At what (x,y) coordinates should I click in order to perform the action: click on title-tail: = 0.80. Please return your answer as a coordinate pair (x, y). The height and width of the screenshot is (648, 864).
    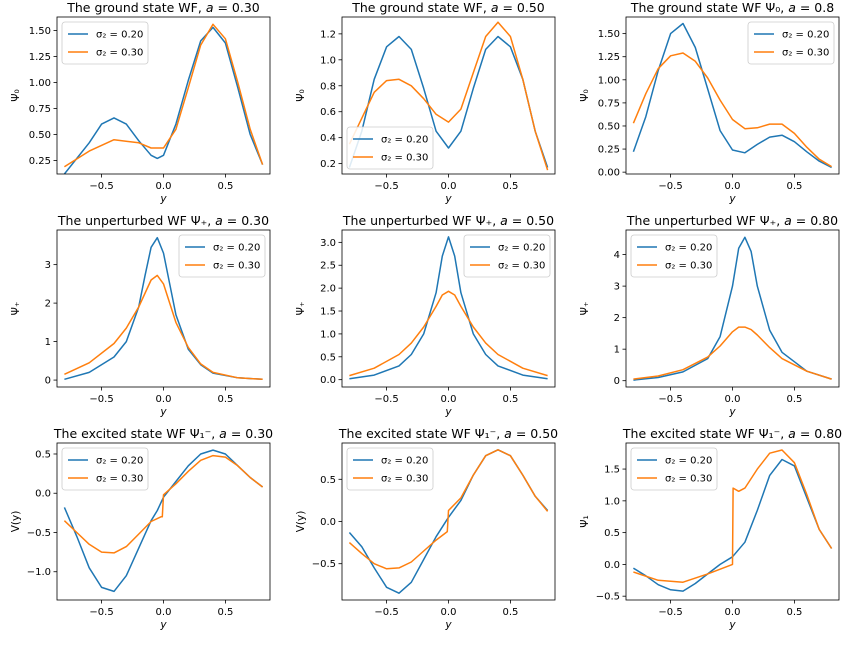
    Looking at the image, I should click on (815, 220).